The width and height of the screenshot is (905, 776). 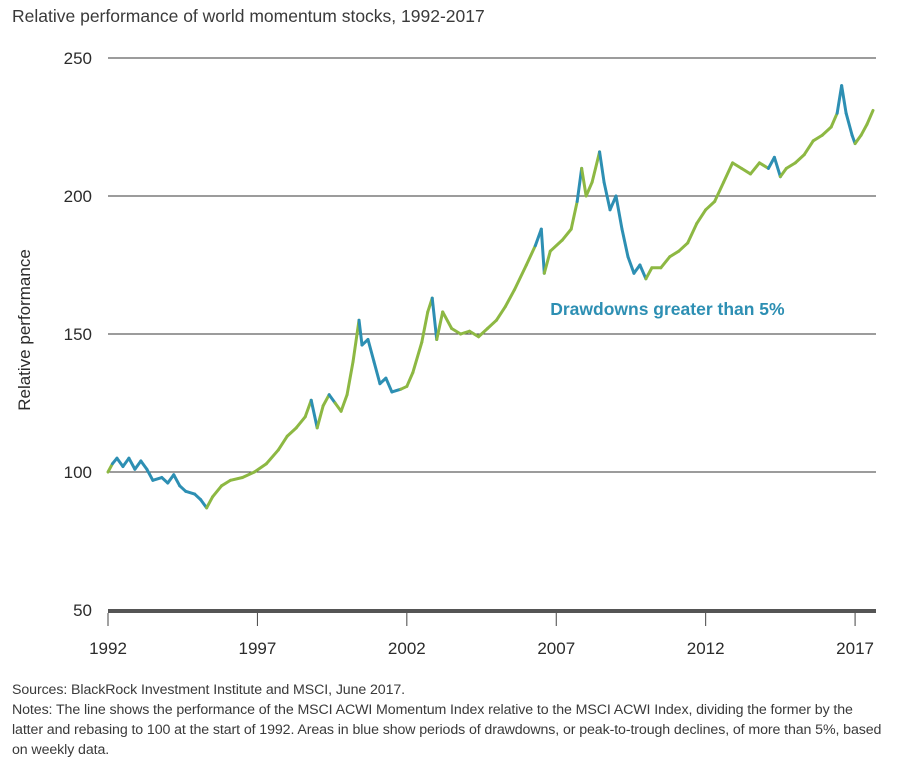 I want to click on y-tick-label: 100, so click(x=78, y=472).